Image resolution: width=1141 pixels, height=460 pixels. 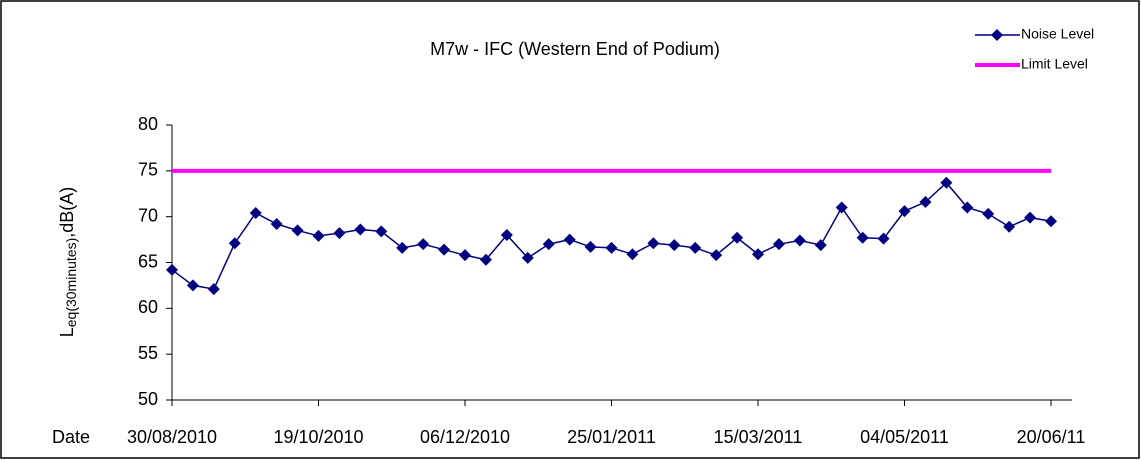 What do you see at coordinates (1057, 34) in the screenshot?
I see `legend-label: Noise Level` at bounding box center [1057, 34].